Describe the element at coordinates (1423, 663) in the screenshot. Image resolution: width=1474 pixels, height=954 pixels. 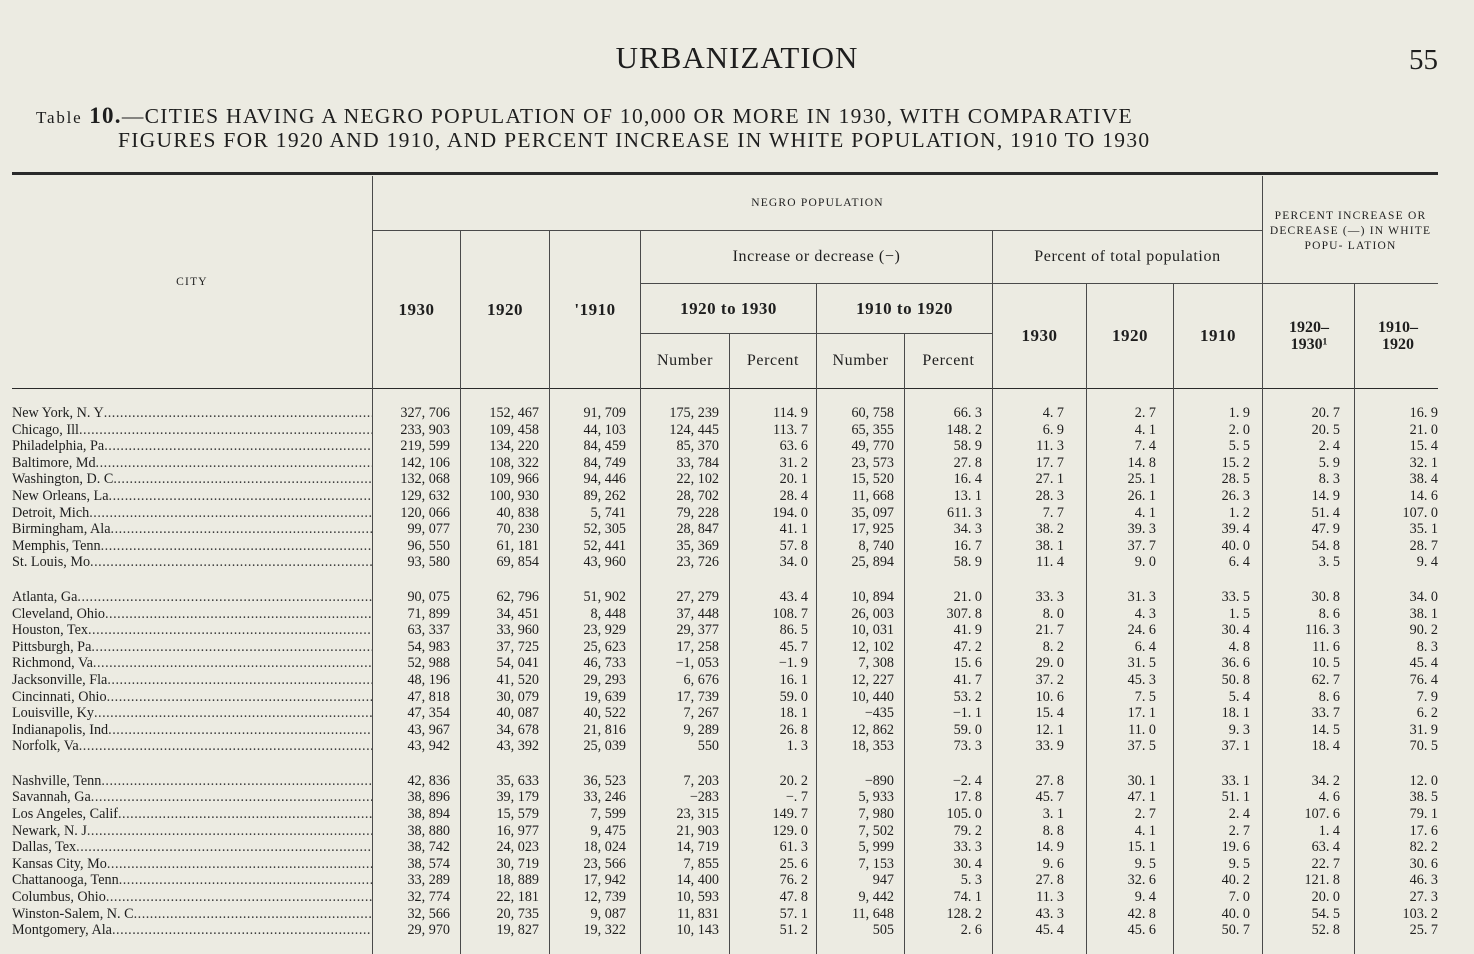
I see `cell-w2: 45. 4` at that location.